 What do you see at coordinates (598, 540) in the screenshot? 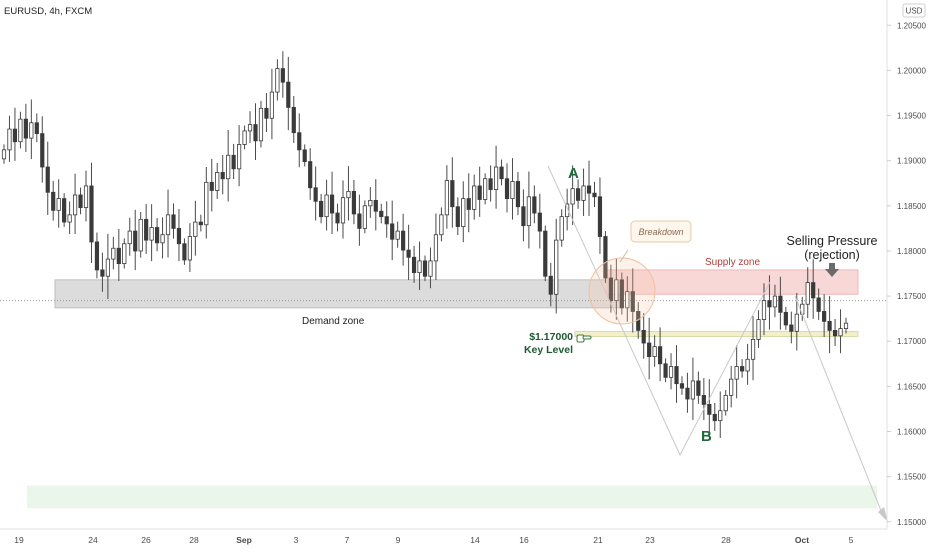
I see `time-tick-label: 21` at bounding box center [598, 540].